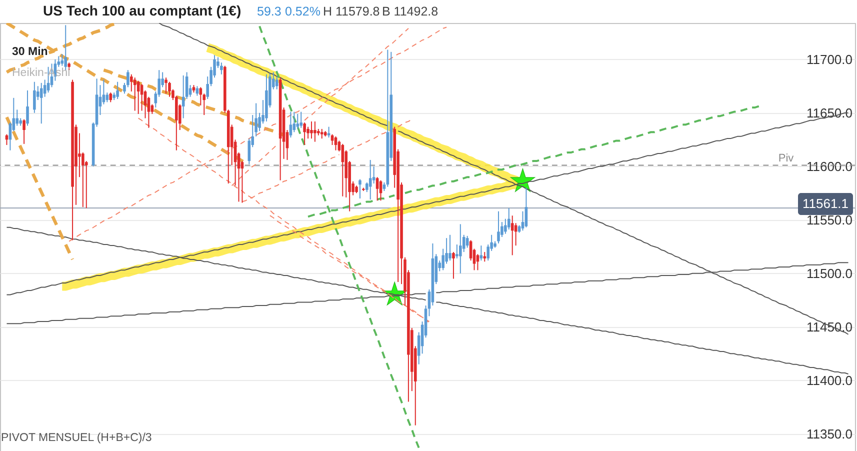 The width and height of the screenshot is (857, 451). I want to click on y-tick-label: 11600.0, so click(829, 166).